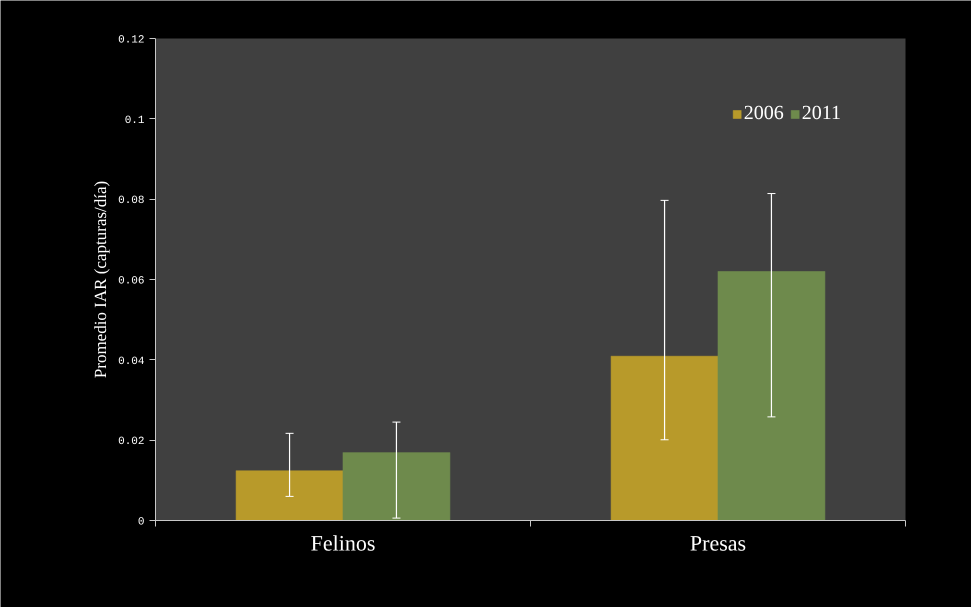 This screenshot has width=971, height=607. Describe the element at coordinates (821, 113) in the screenshot. I see `legend-label: 2011` at that location.